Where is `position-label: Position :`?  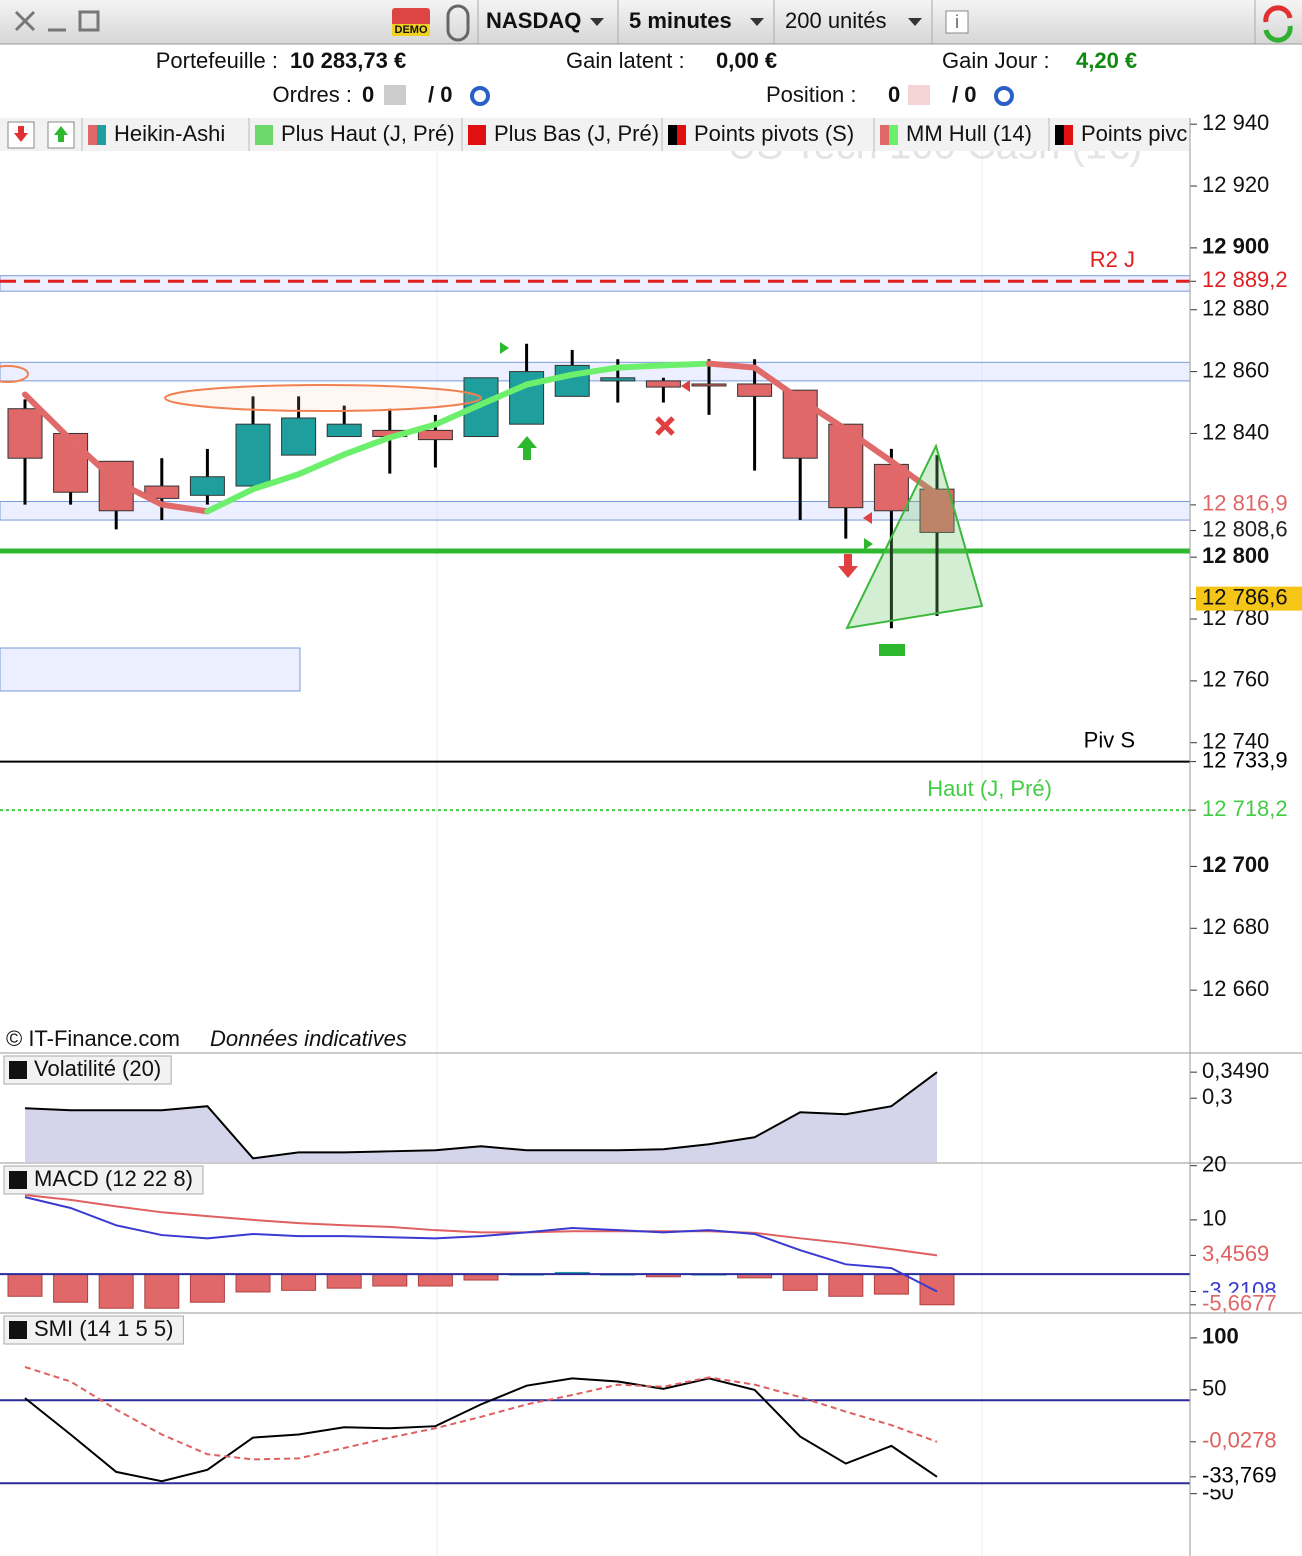 position-label: Position : is located at coordinates (811, 94).